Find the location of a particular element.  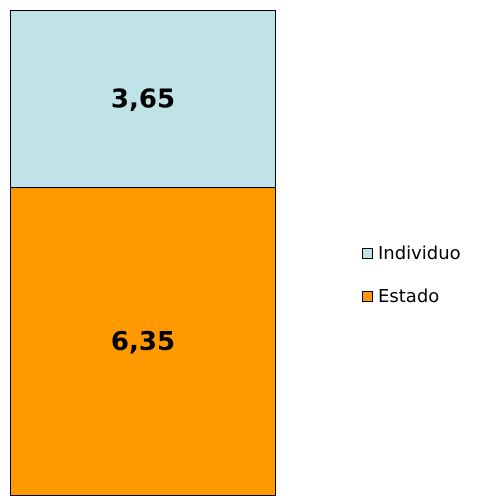

data-label: 3,65 is located at coordinates (143, 100).